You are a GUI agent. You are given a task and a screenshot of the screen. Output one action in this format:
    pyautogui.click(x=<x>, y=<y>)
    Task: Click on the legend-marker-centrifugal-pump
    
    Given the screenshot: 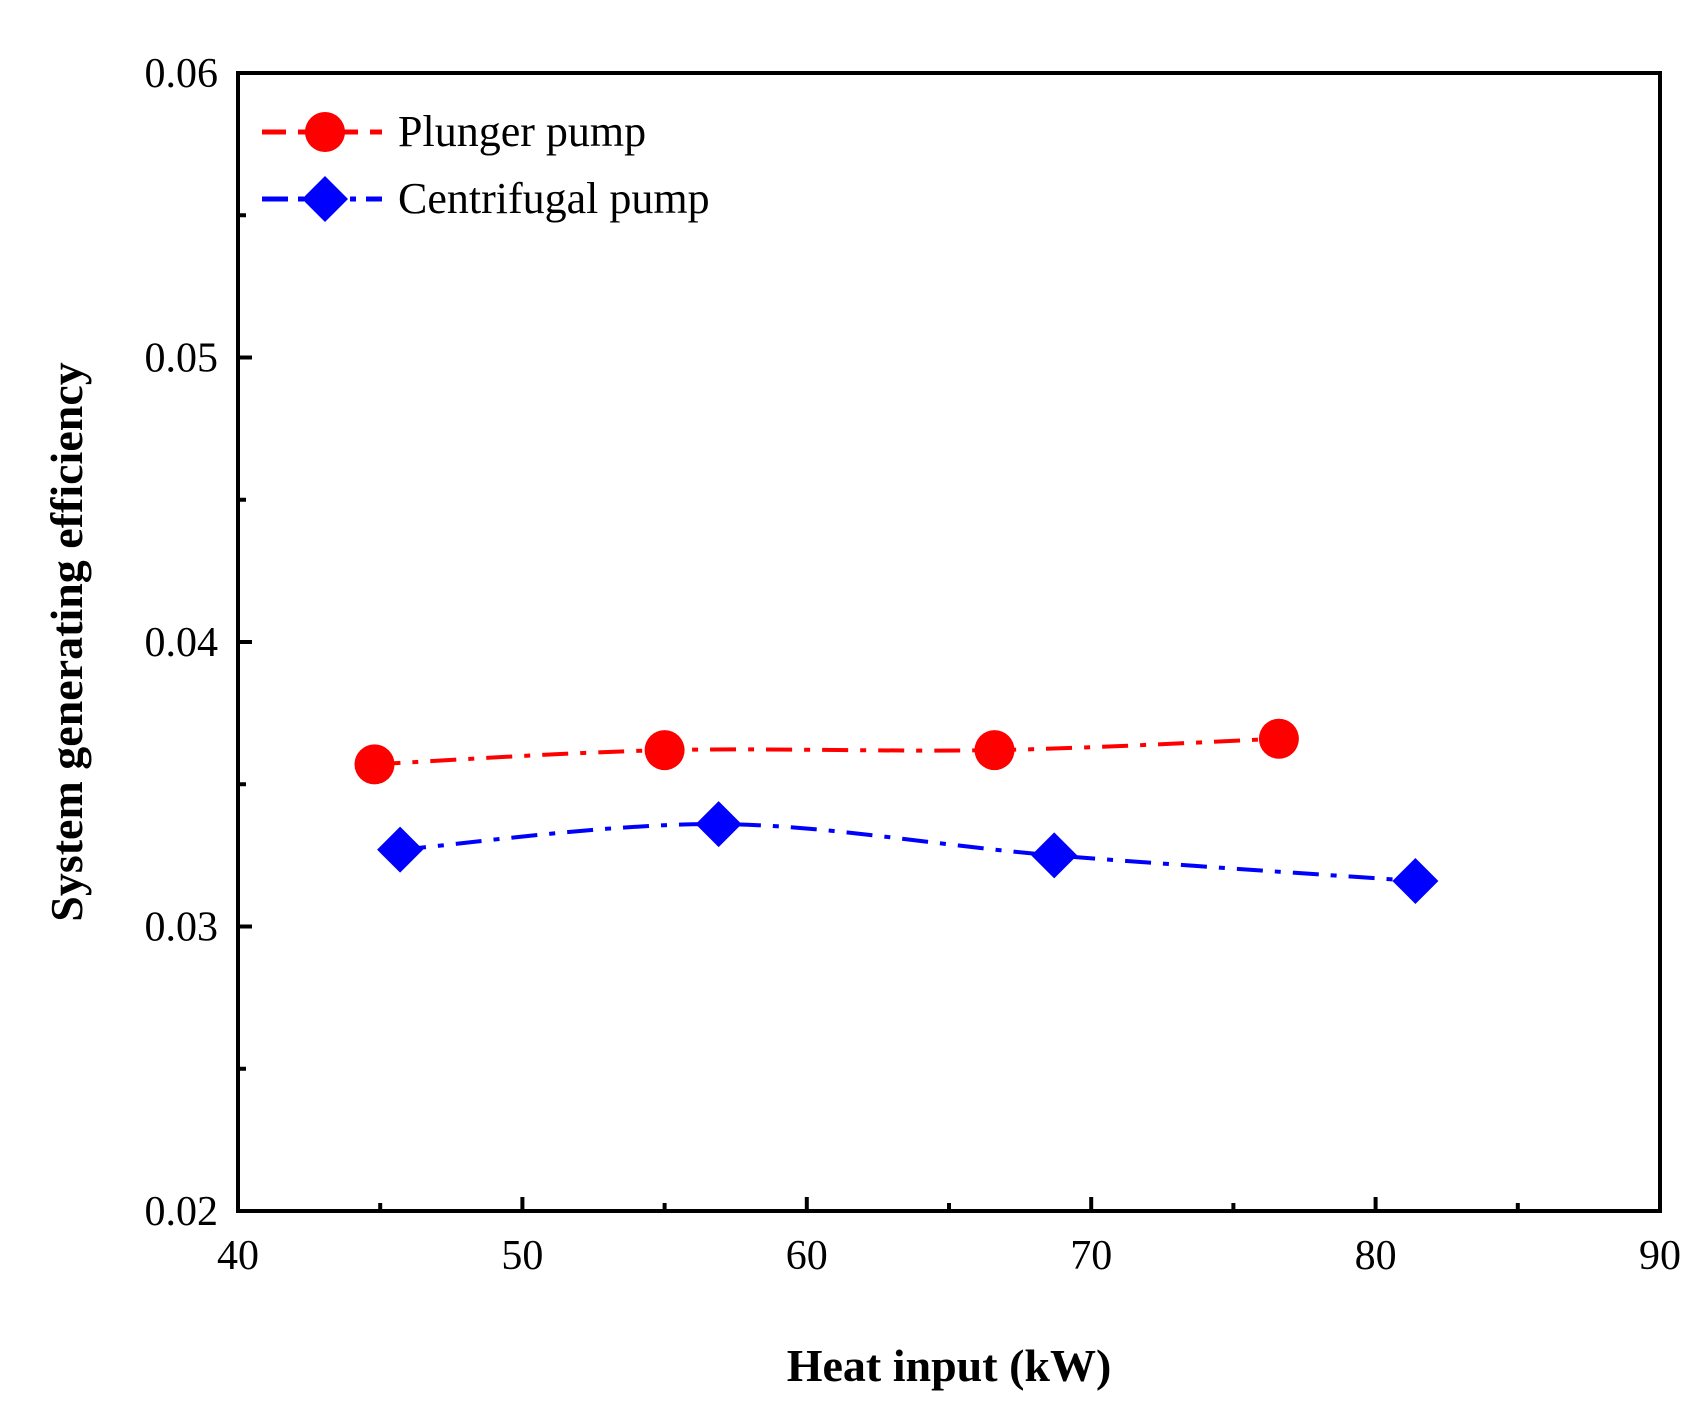 What is the action you would take?
    pyautogui.click(x=325, y=199)
    